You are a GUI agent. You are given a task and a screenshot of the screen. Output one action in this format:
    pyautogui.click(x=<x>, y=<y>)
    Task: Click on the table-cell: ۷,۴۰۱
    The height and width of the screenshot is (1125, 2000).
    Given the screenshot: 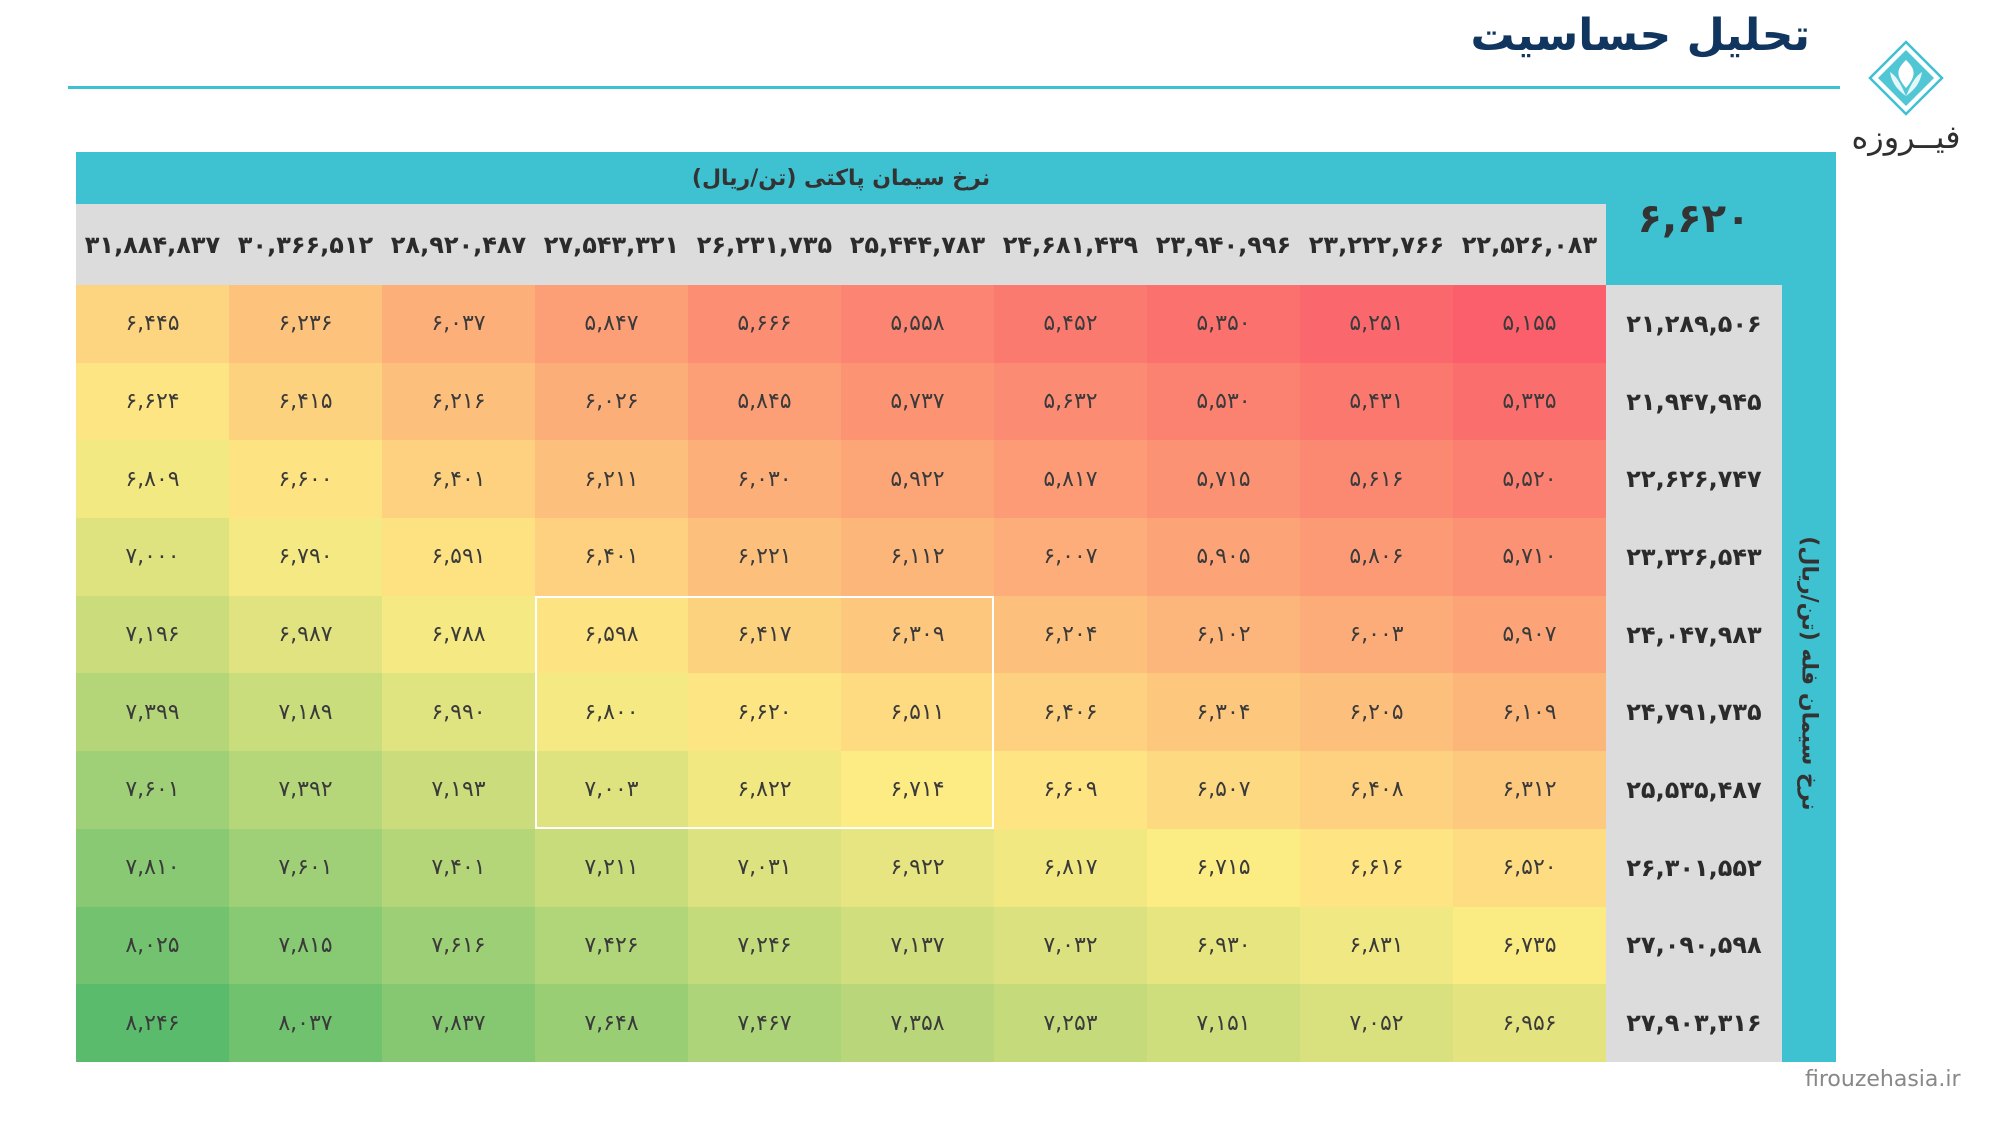 What is the action you would take?
    pyautogui.click(x=458, y=867)
    